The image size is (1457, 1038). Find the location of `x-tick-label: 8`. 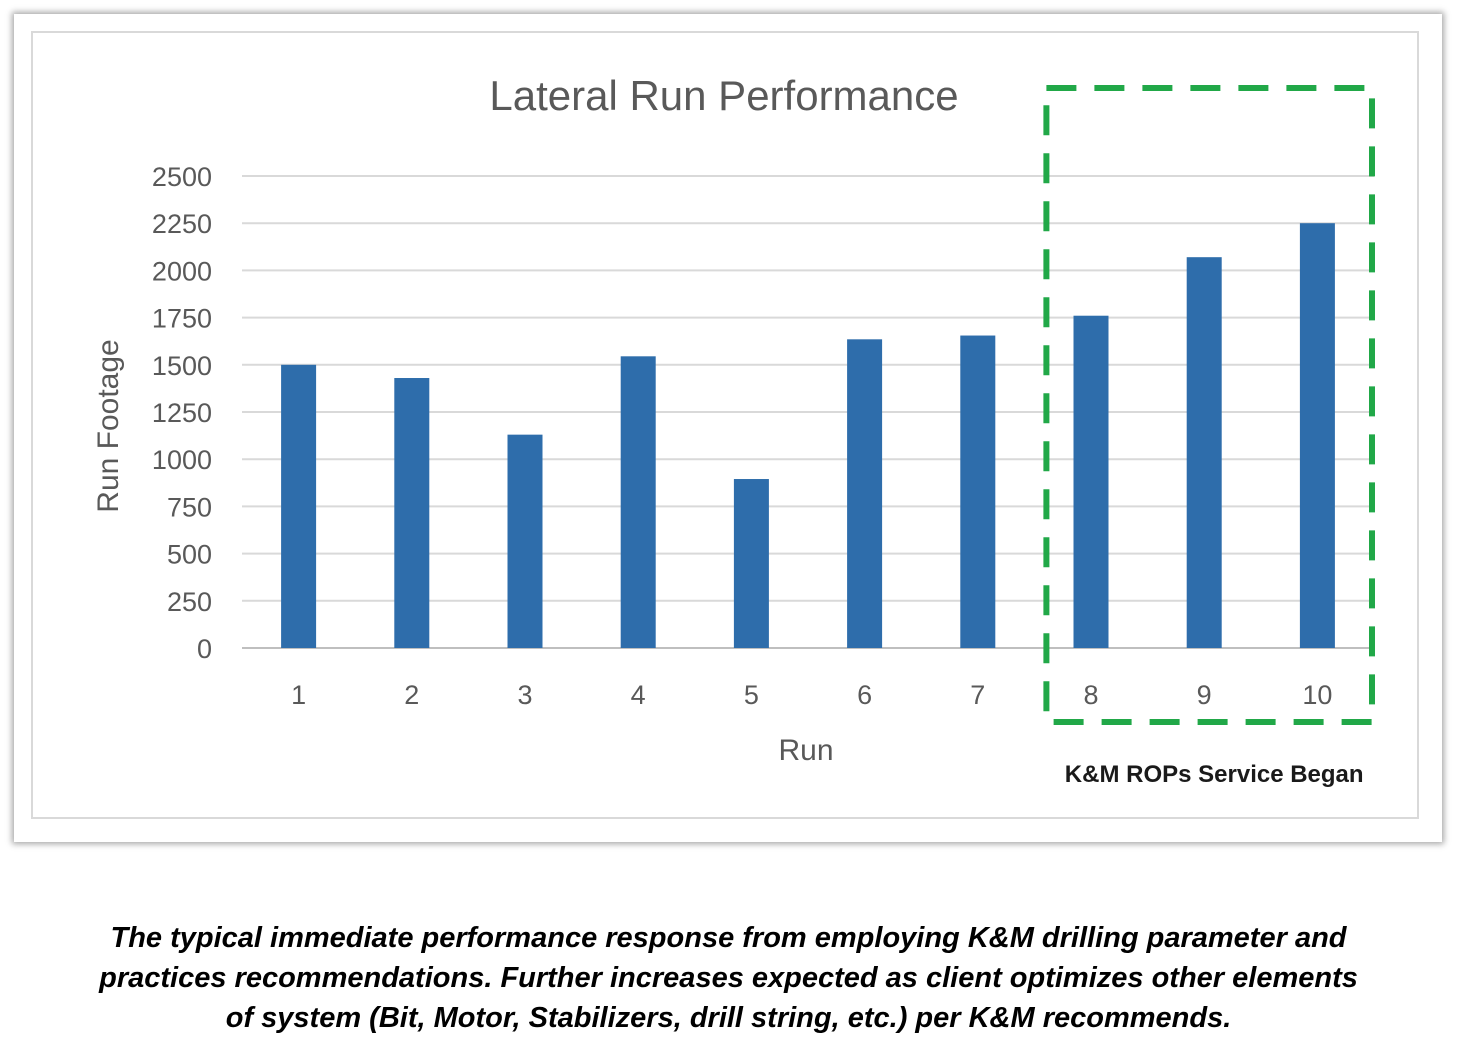

x-tick-label: 8 is located at coordinates (1090, 695).